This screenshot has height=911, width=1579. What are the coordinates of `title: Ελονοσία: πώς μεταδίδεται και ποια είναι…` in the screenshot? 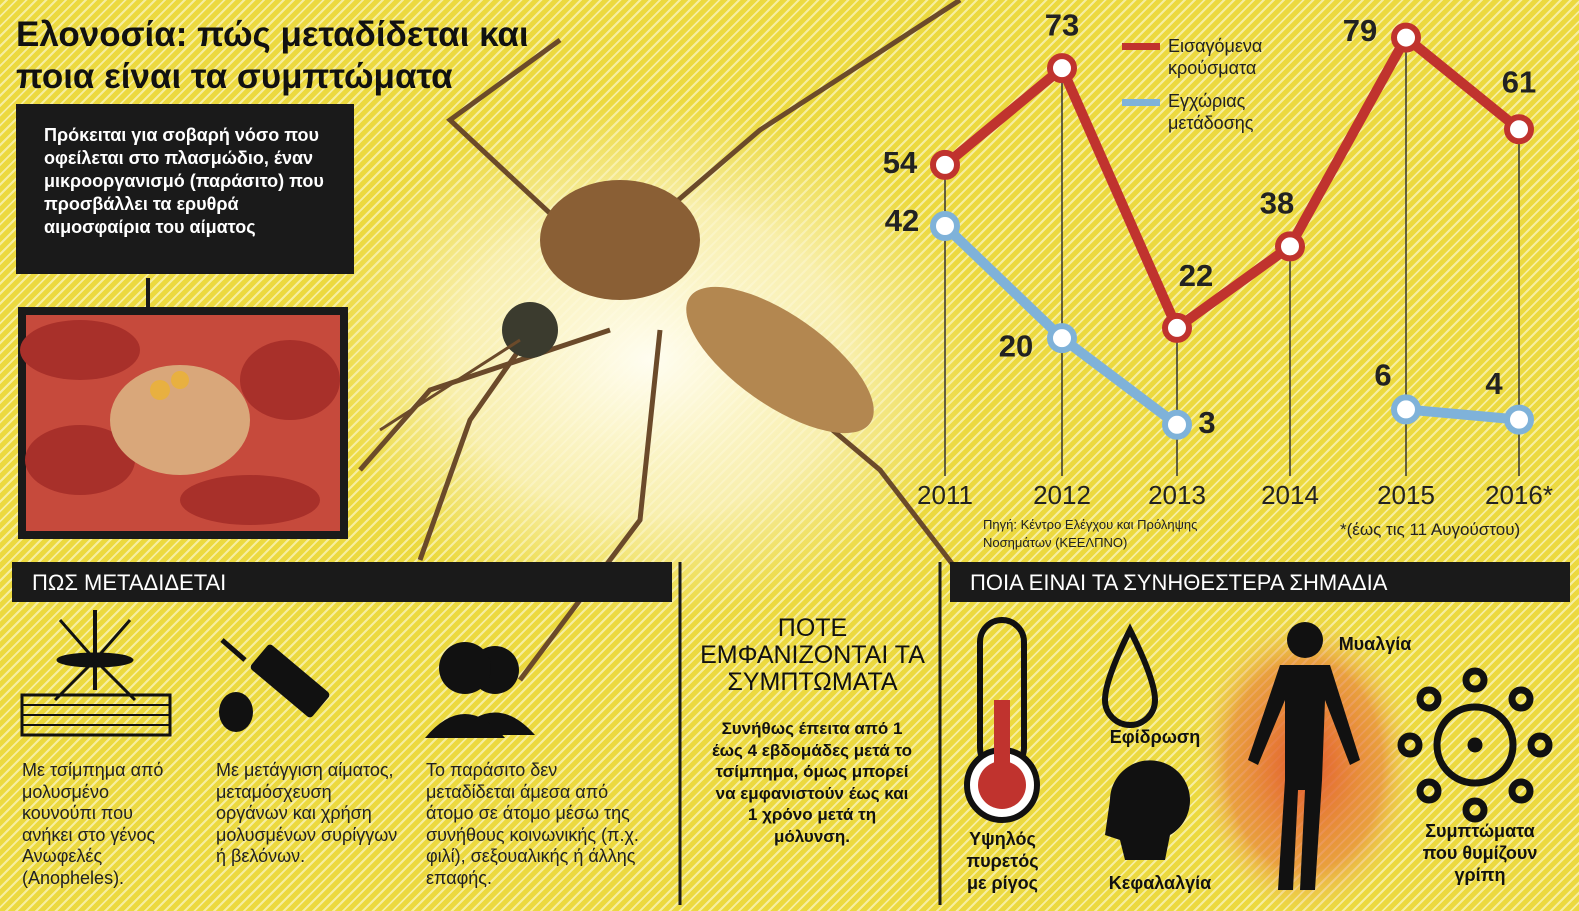 It's located at (272, 55).